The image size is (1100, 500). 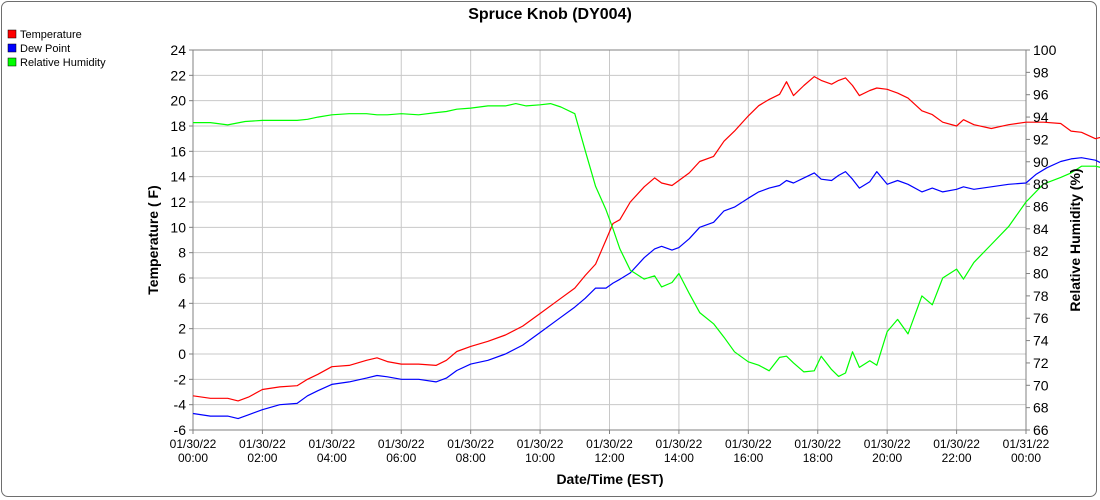 I want to click on x-tick-label-time: 08:00, so click(x=471, y=458).